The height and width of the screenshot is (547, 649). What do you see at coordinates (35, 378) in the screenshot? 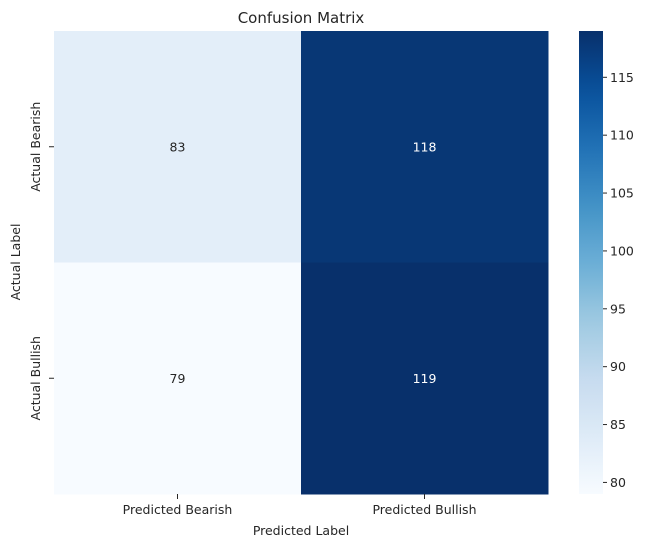
I see `y-tick-label: Actual Bullish` at bounding box center [35, 378].